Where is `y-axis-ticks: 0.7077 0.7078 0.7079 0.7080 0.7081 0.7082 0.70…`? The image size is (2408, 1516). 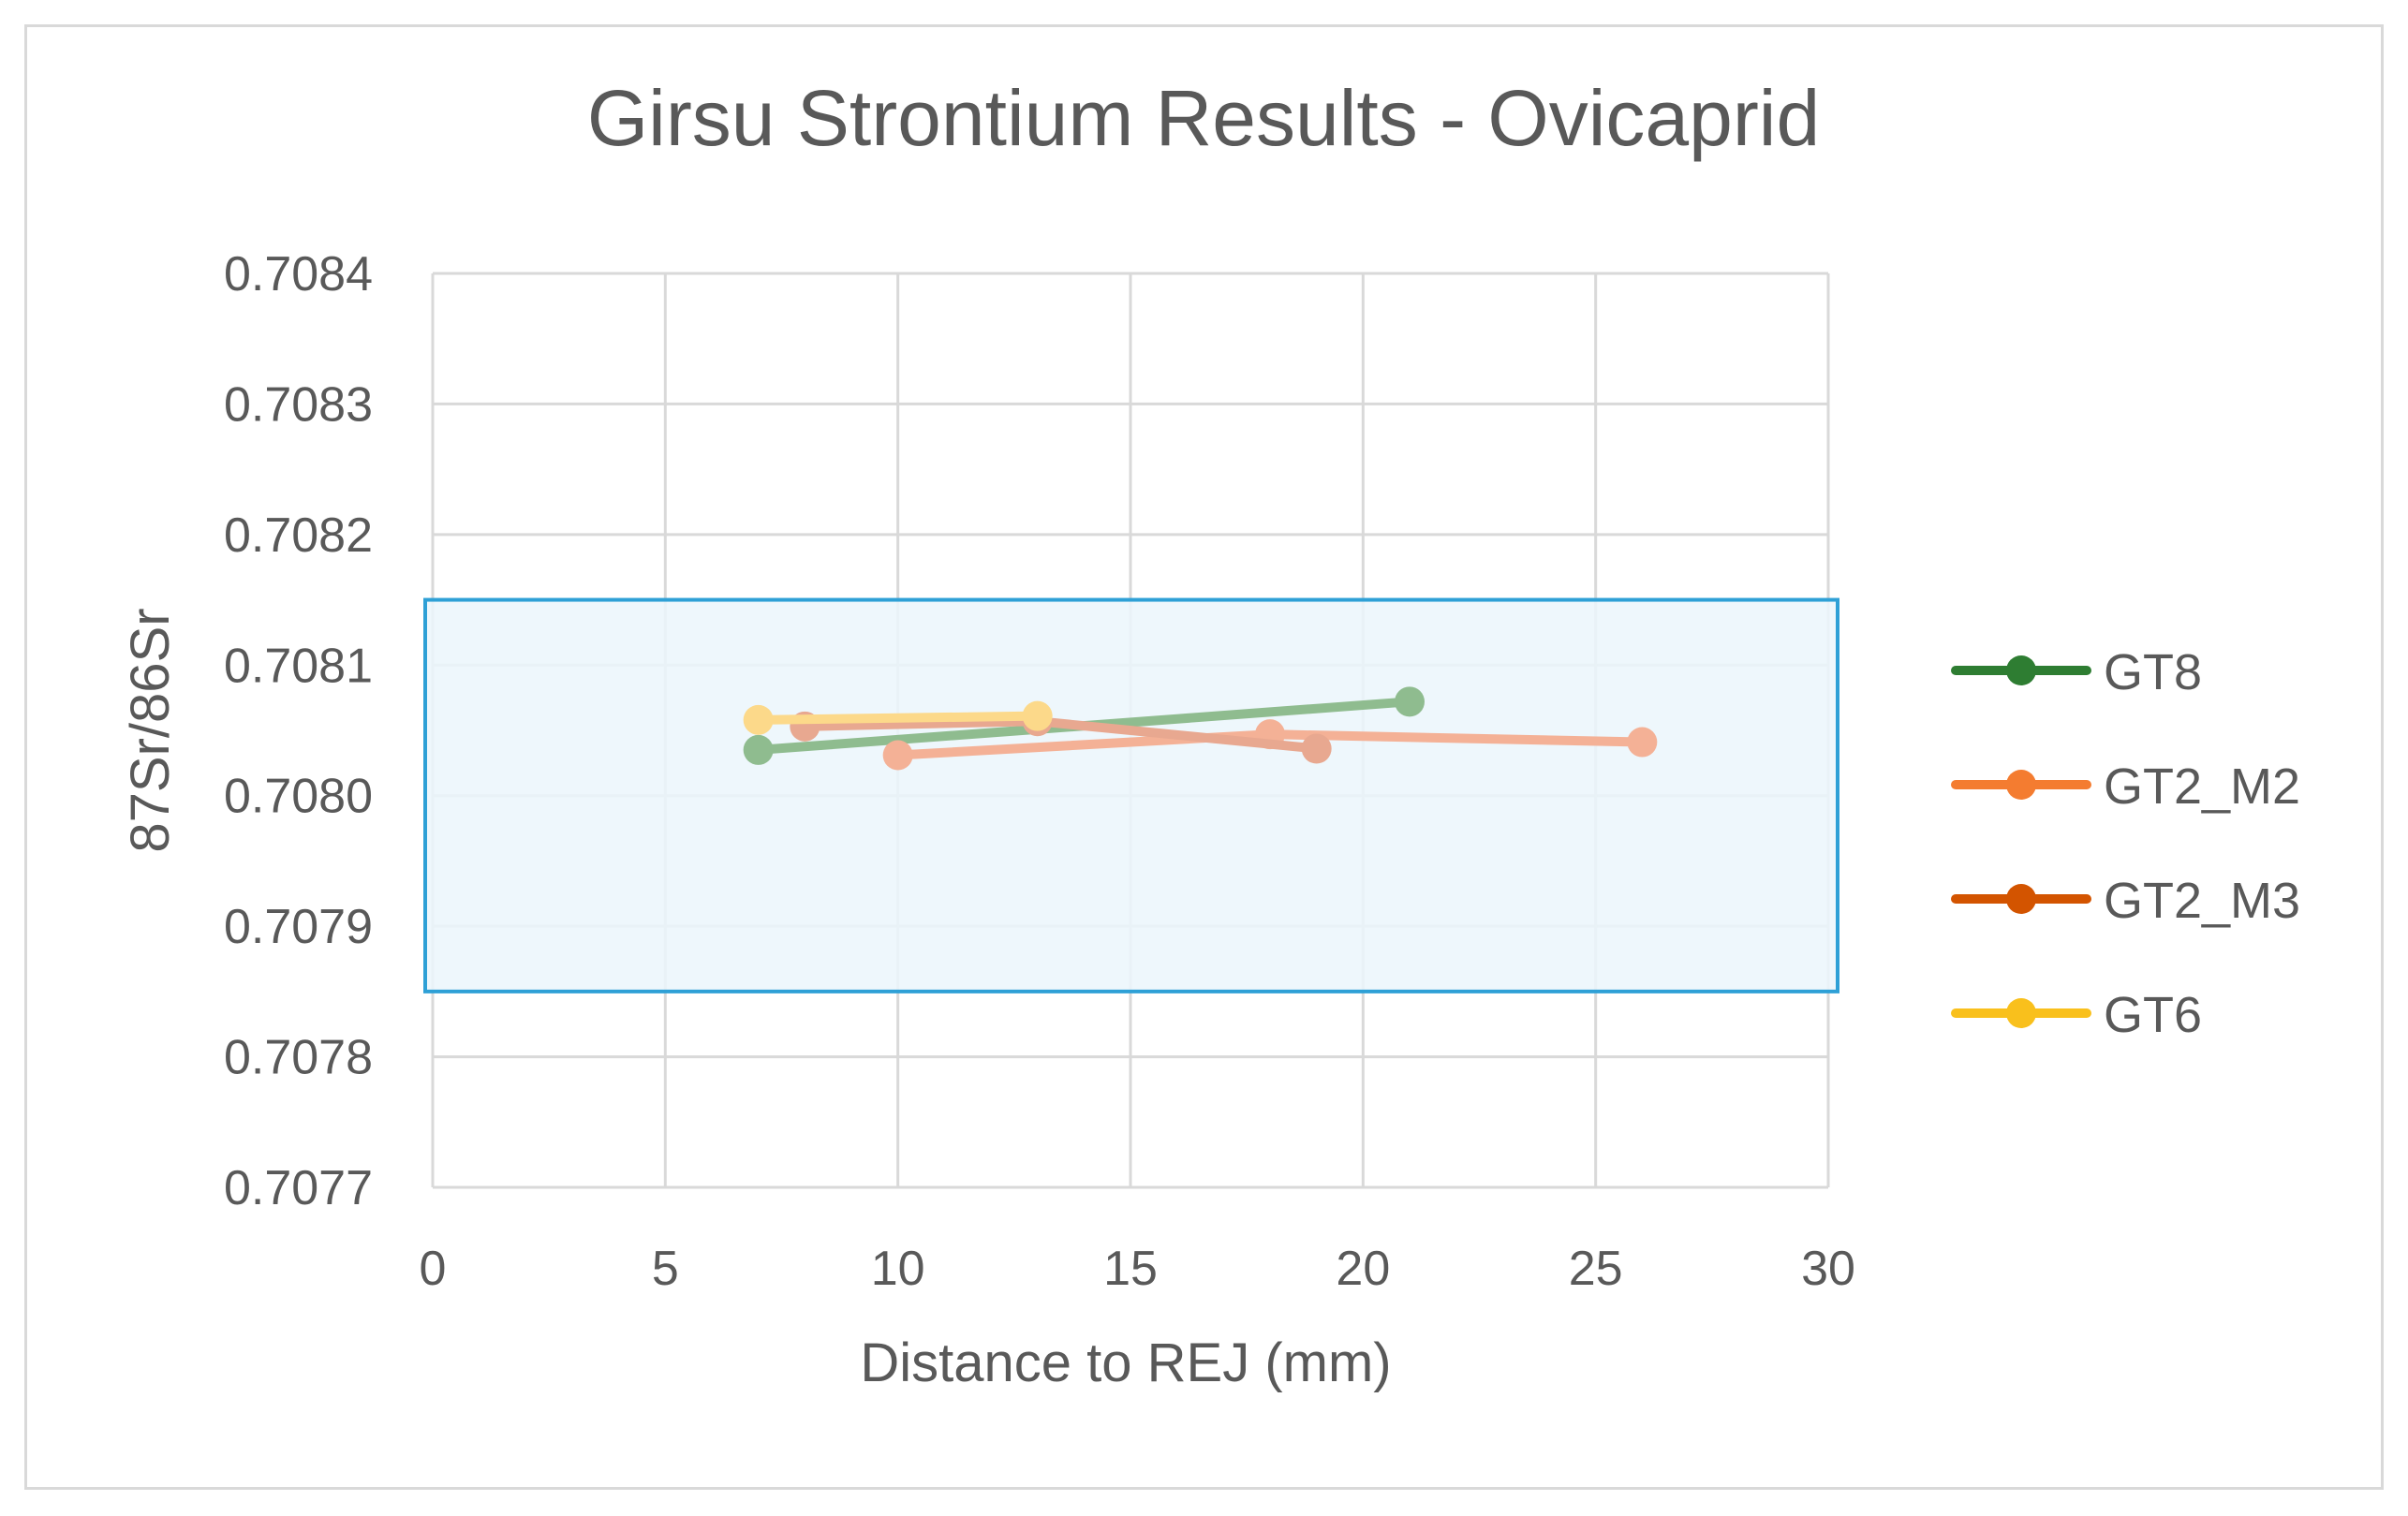
y-axis-ticks: 0.7077 0.7078 0.7079 0.7080 0.7081 0.7082 0.70… is located at coordinates (298, 731).